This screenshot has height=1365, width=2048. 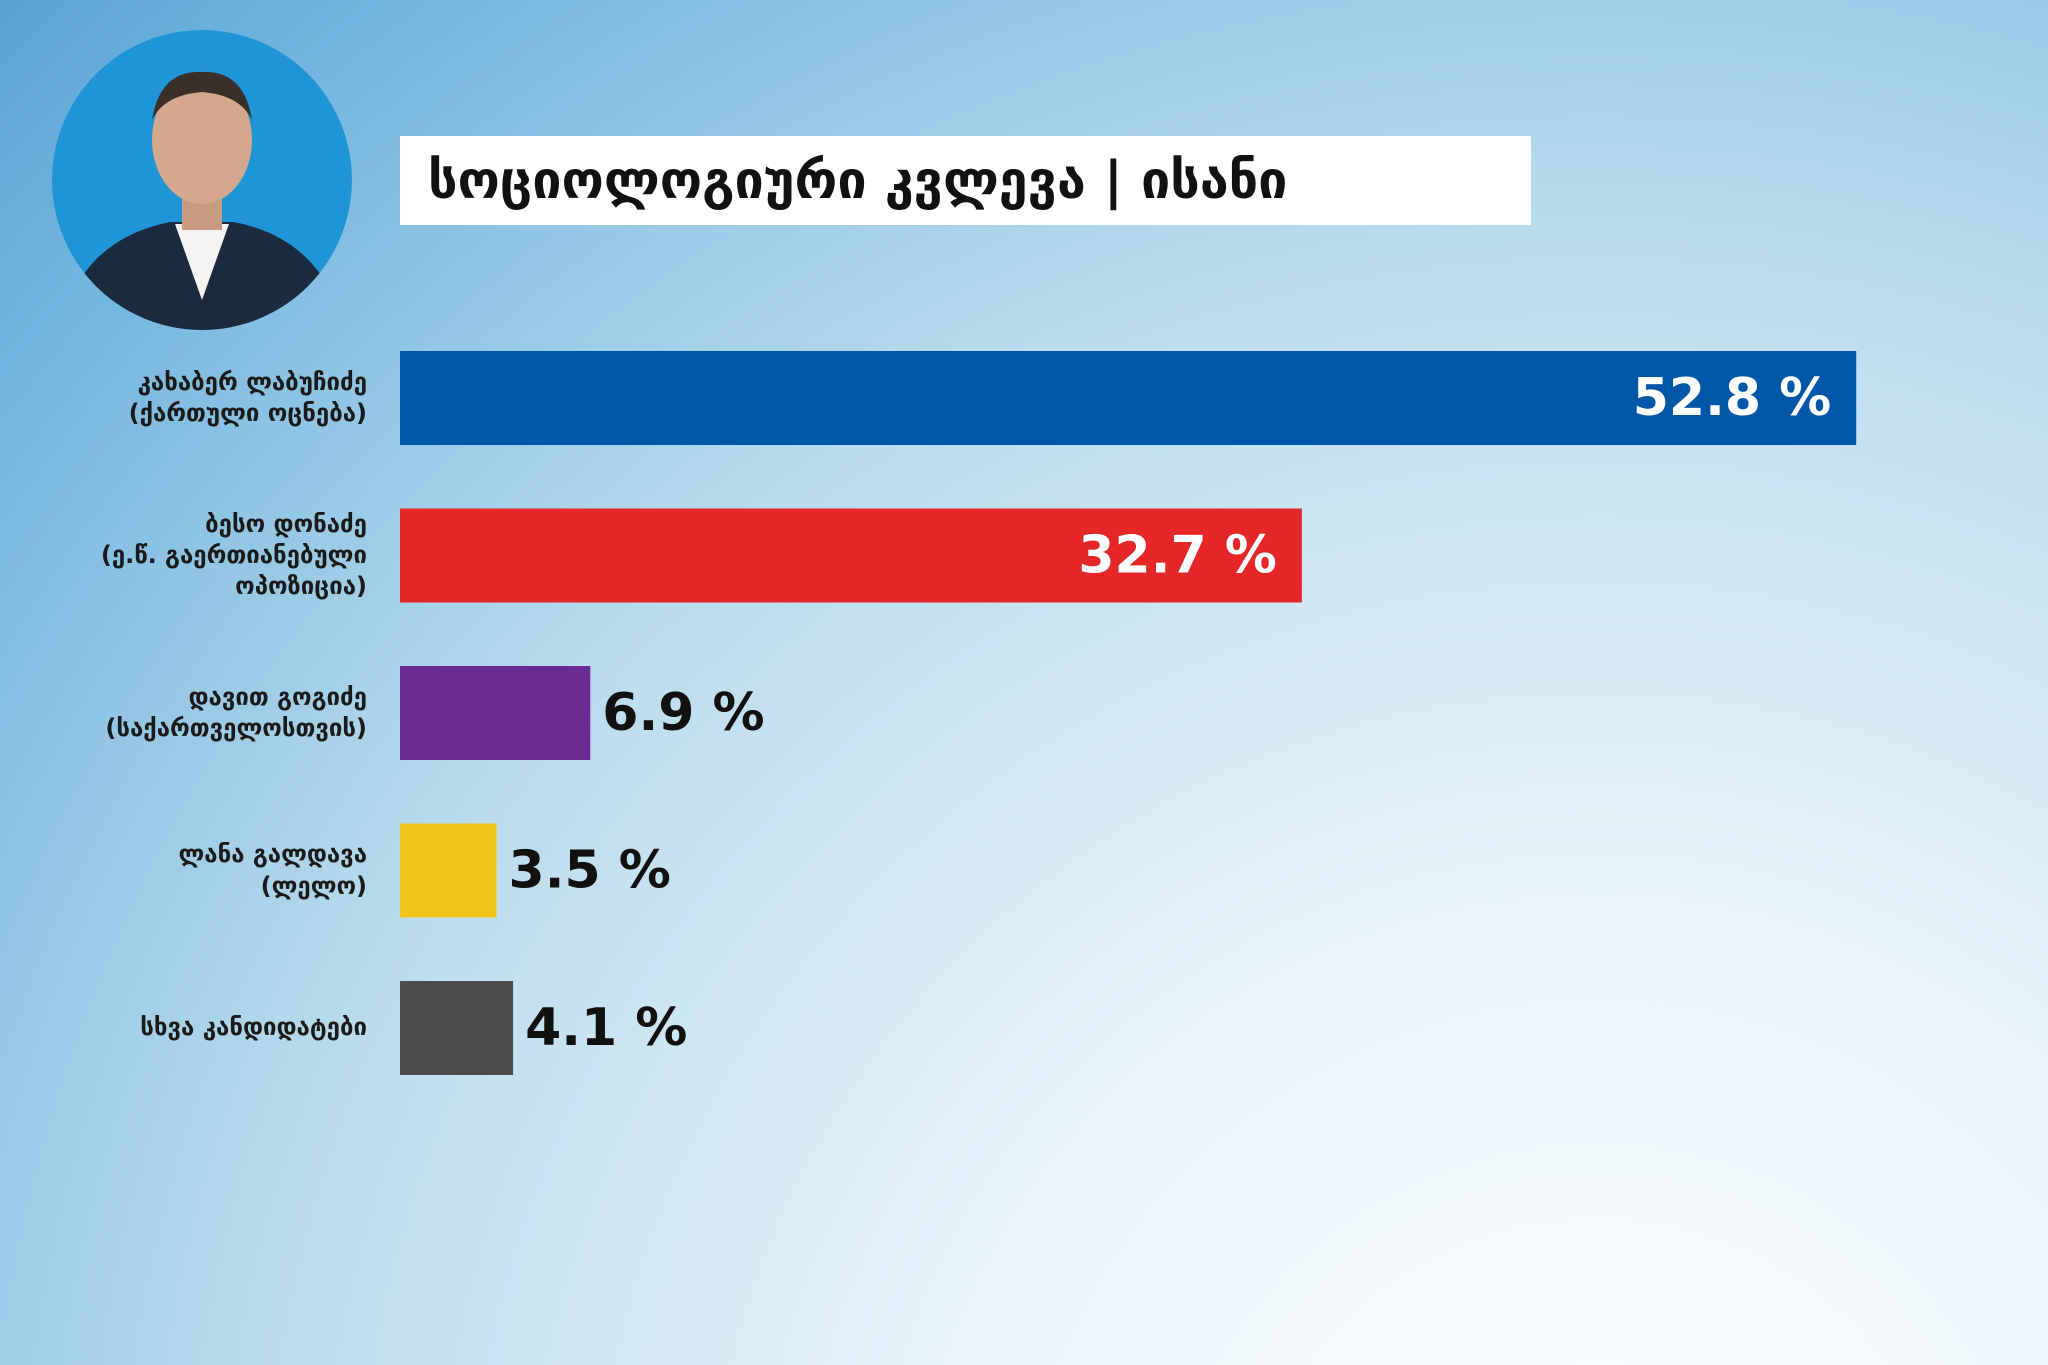 What do you see at coordinates (202, 180) in the screenshot?
I see `photo` at bounding box center [202, 180].